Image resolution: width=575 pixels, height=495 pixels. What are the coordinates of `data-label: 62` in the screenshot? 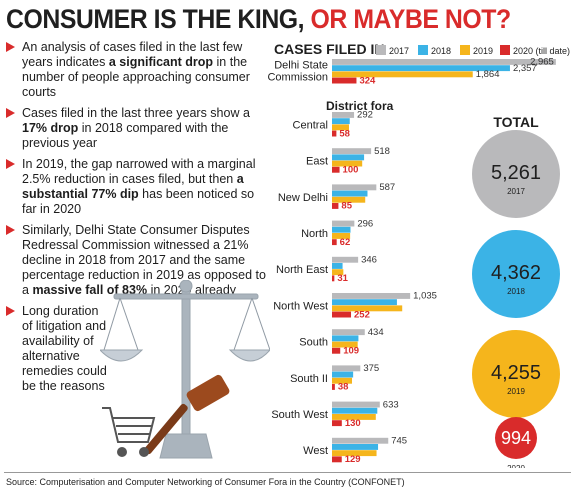 It's located at (345, 242).